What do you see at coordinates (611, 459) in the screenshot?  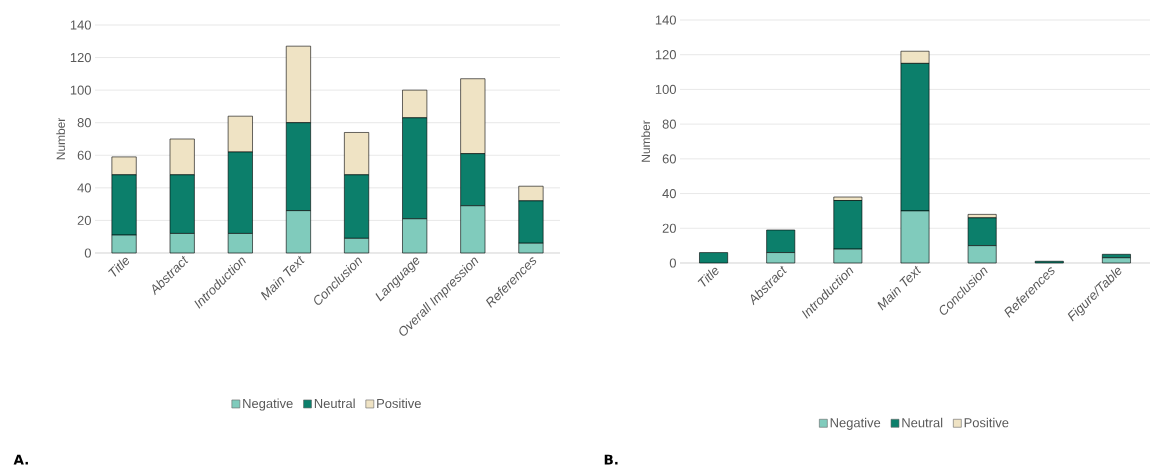 I see `text: B.` at bounding box center [611, 459].